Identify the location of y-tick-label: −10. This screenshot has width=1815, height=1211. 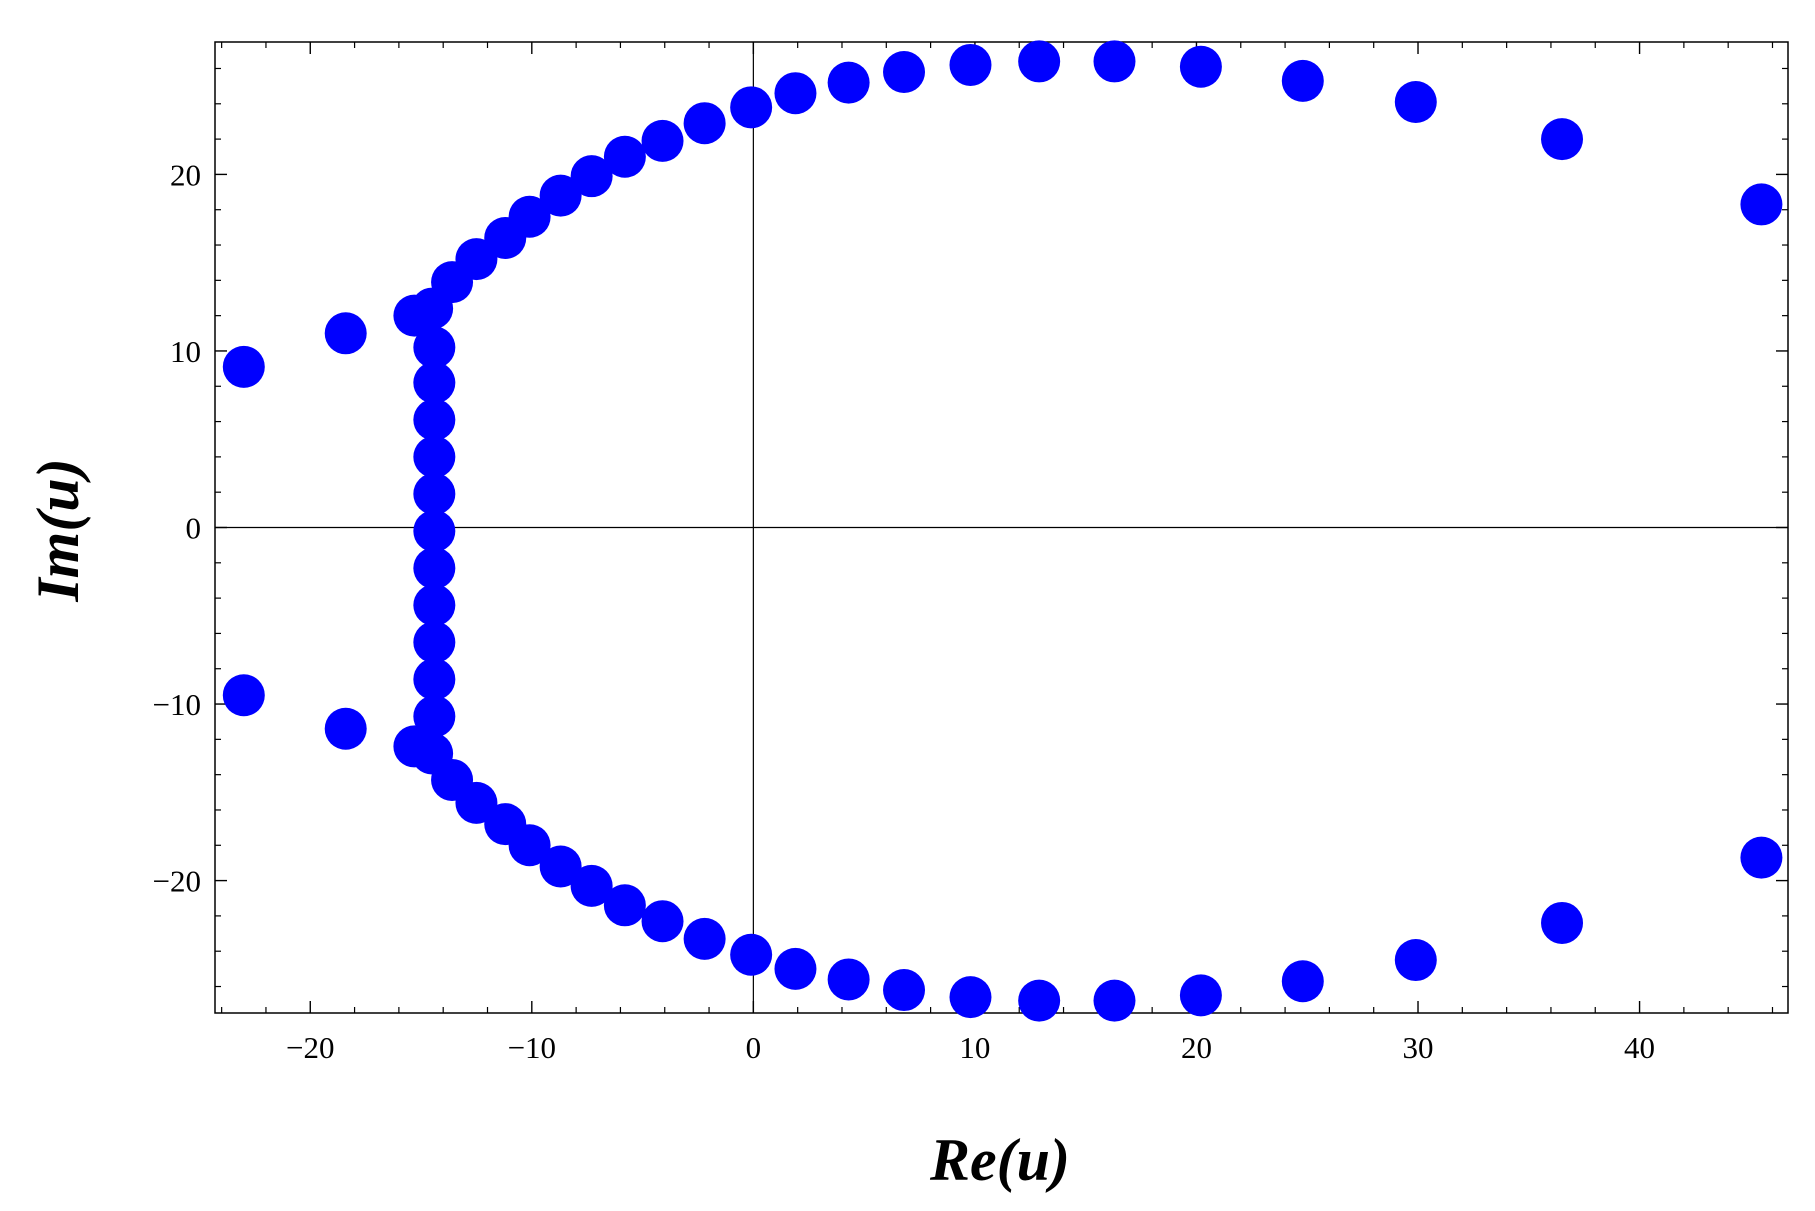
(177, 704).